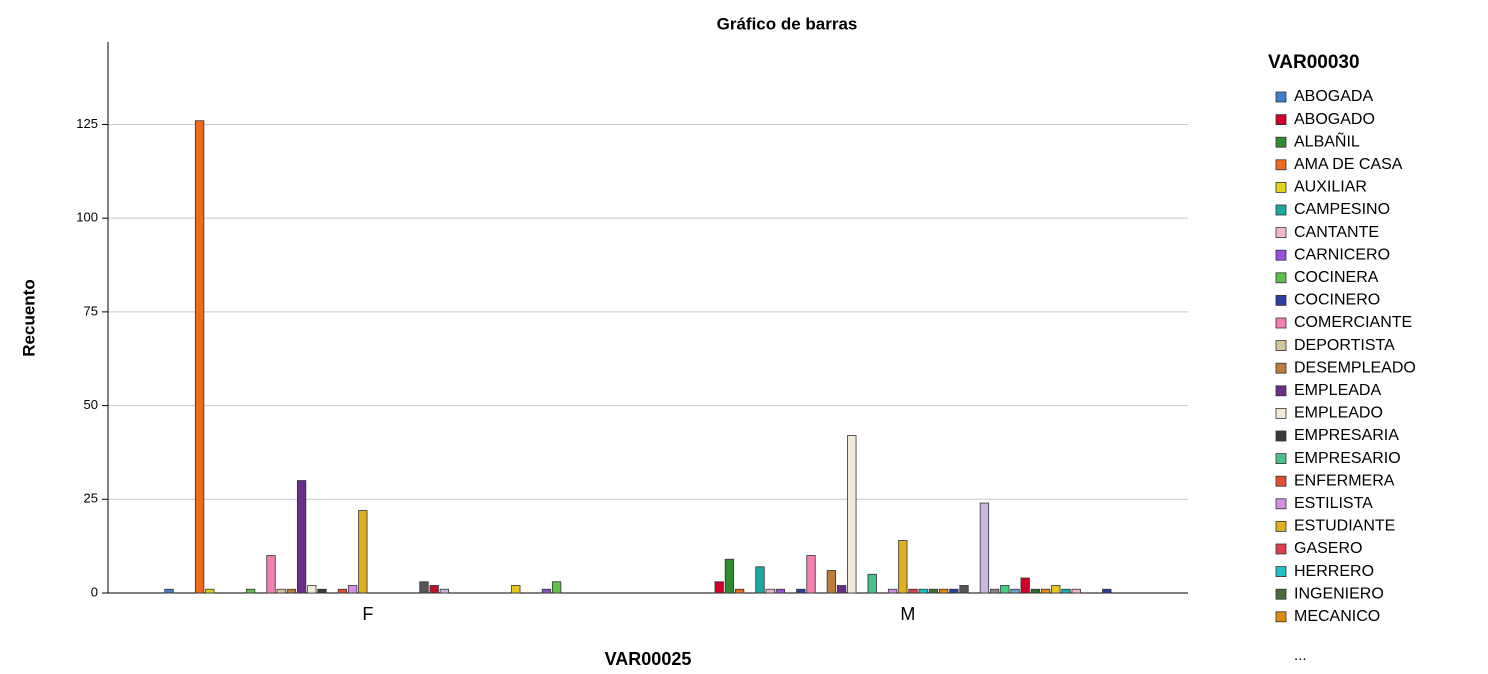  Describe the element at coordinates (1327, 140) in the screenshot. I see `legend-label: ALBAÑIL` at that location.